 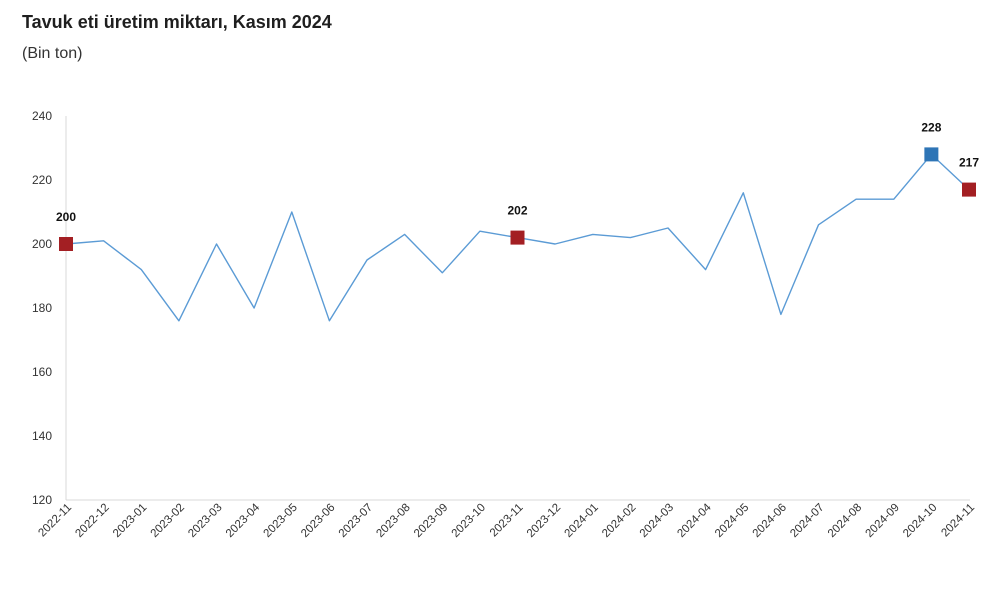 I want to click on y-tick-label: 160, so click(x=42, y=372).